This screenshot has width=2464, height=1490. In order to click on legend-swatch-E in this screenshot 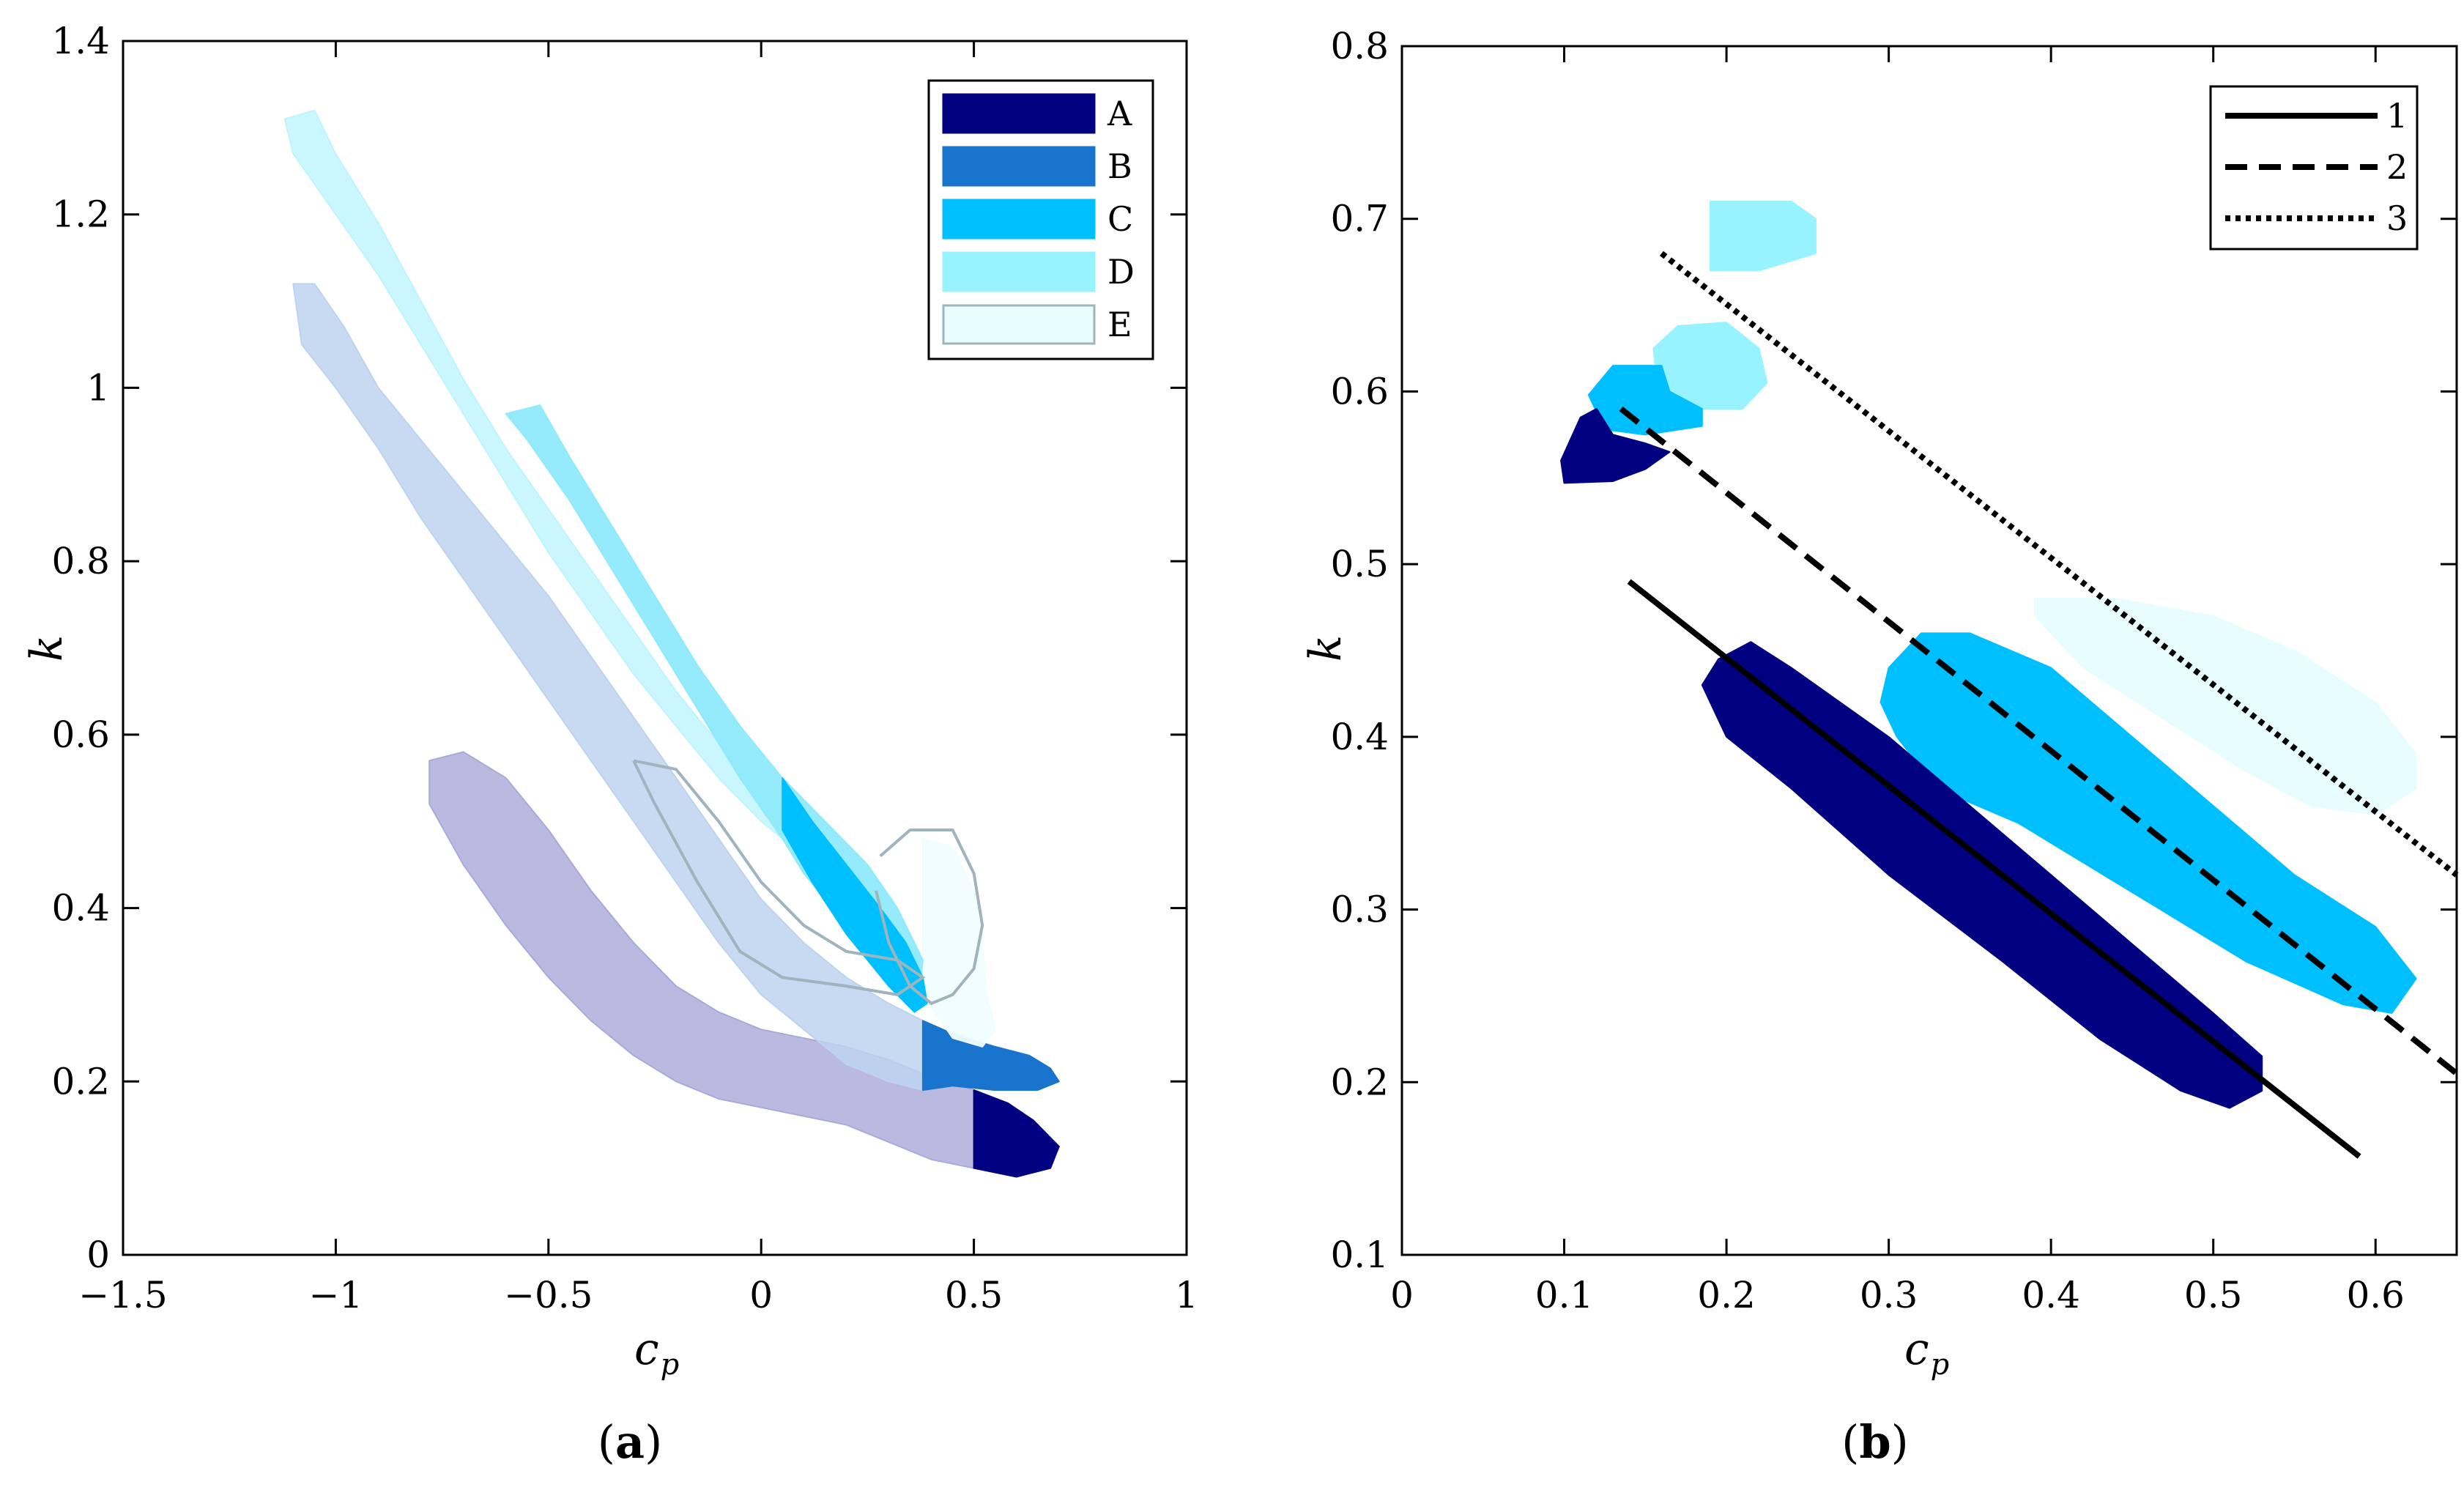, I will do `click(1019, 324)`.